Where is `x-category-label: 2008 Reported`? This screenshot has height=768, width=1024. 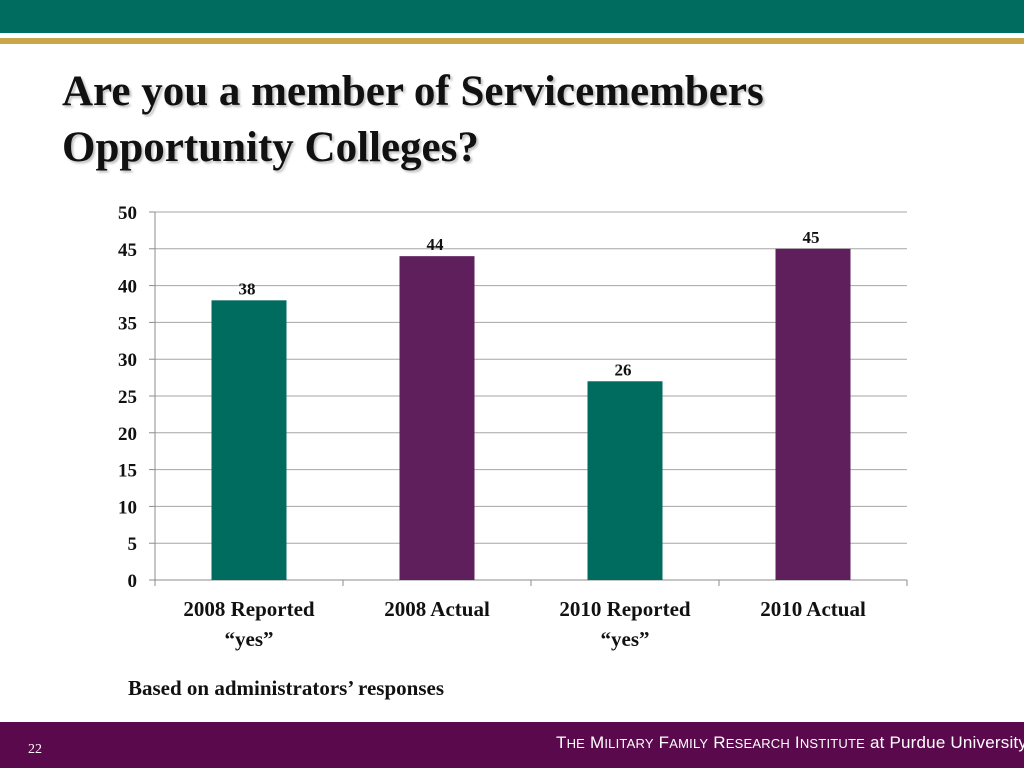 x-category-label: 2008 Reported is located at coordinates (249, 609).